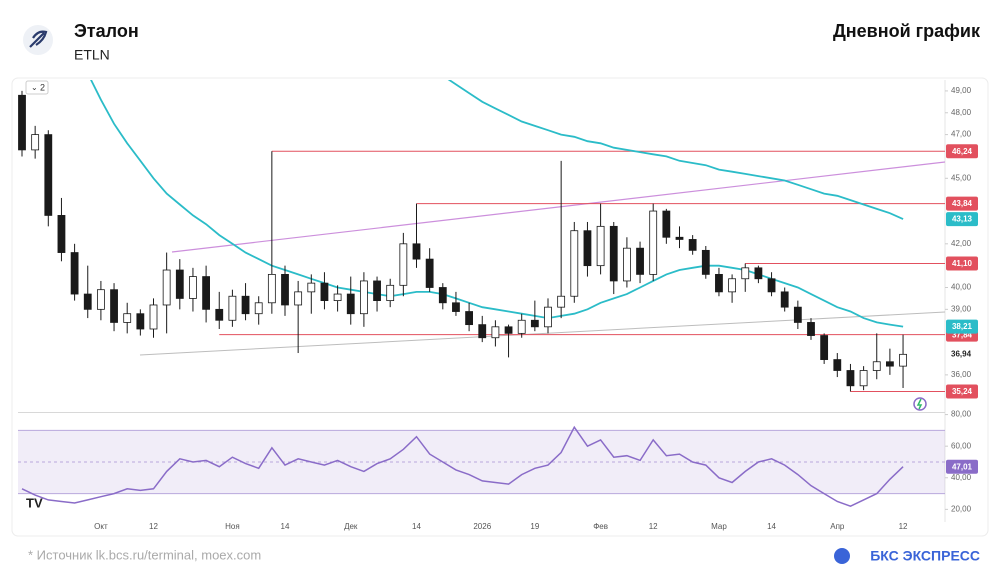  I want to click on y-tick-label: 42,00, so click(961, 243).